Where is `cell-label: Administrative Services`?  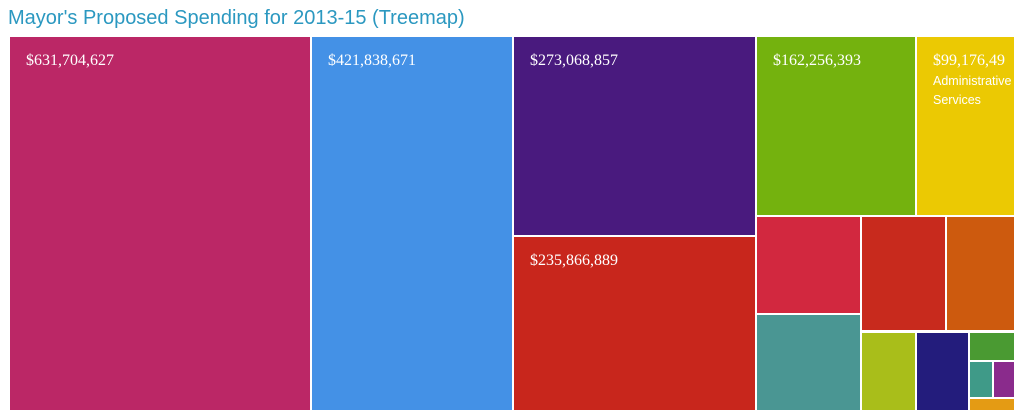 cell-label: Administrative Services is located at coordinates (972, 90).